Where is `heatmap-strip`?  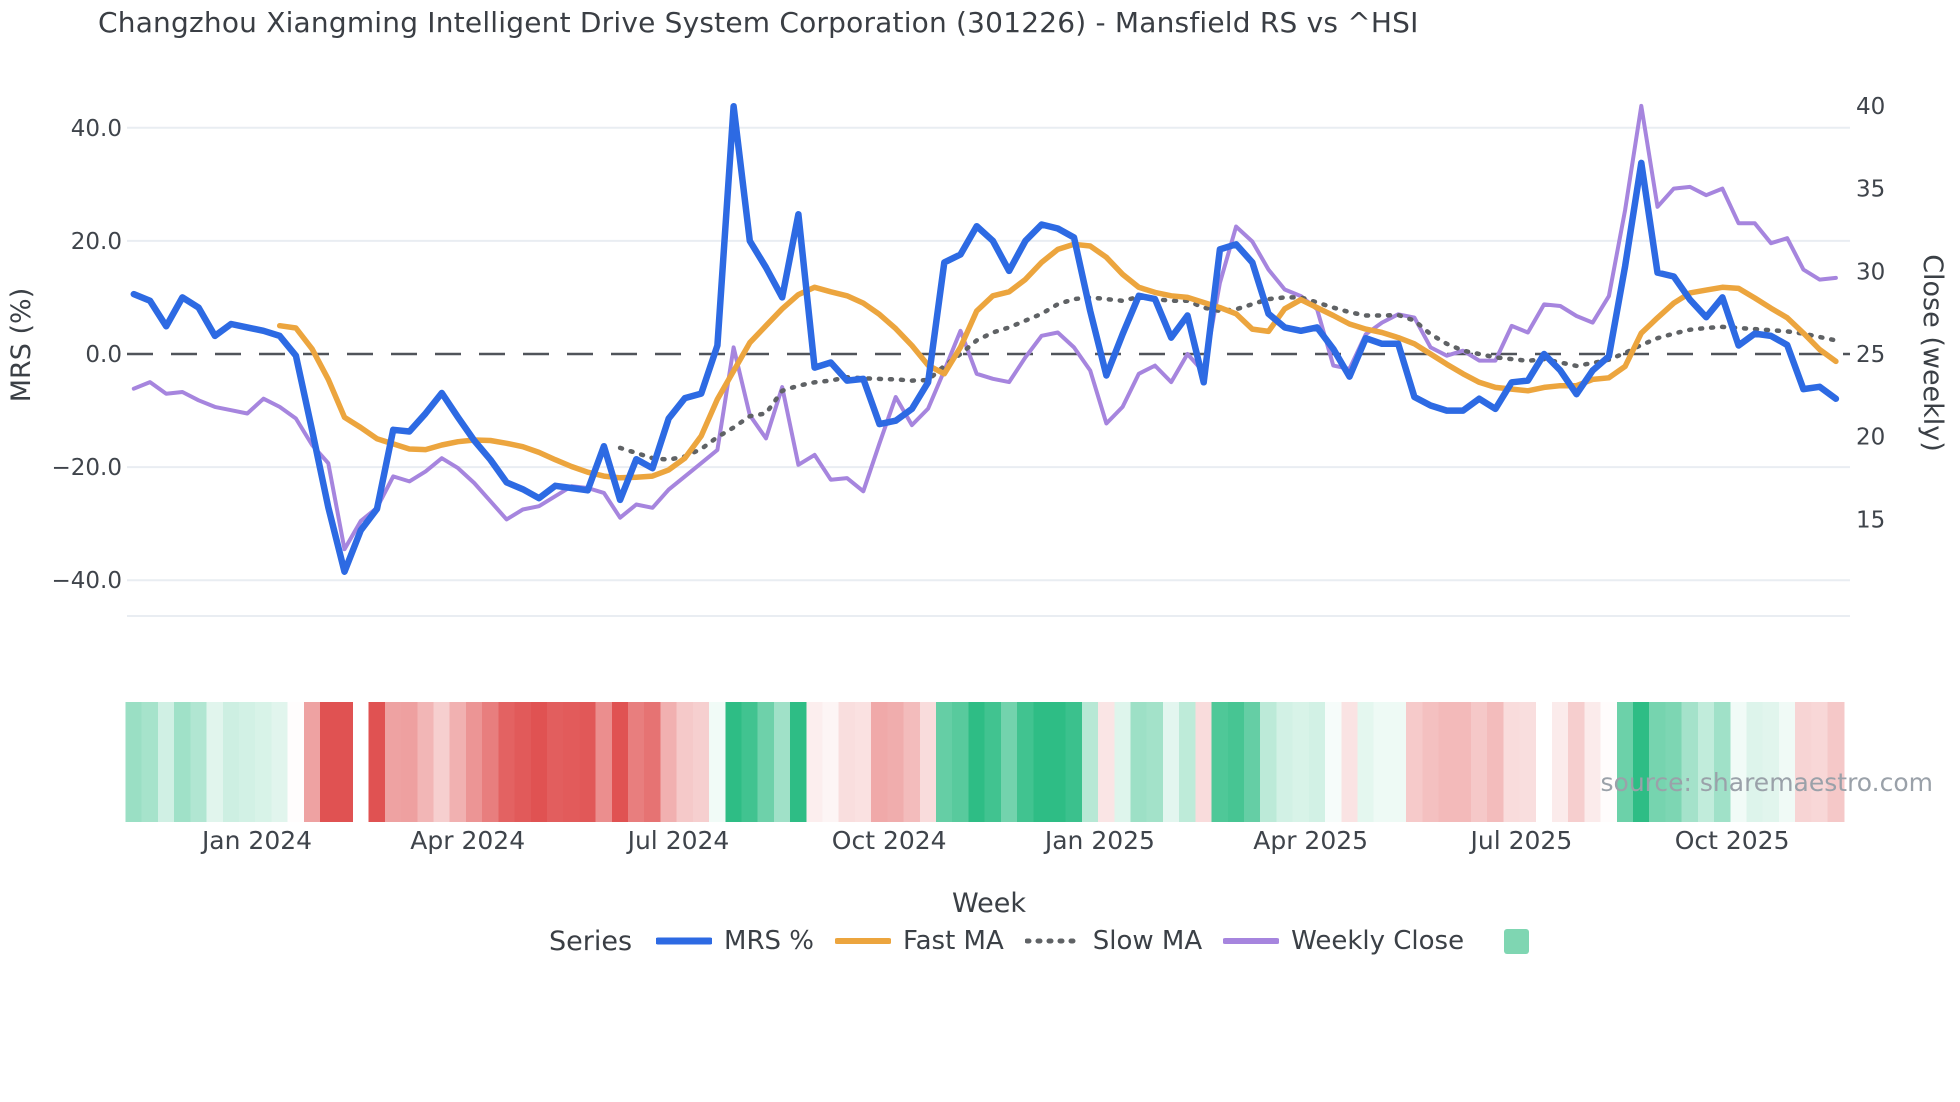 heatmap-strip is located at coordinates (985, 762).